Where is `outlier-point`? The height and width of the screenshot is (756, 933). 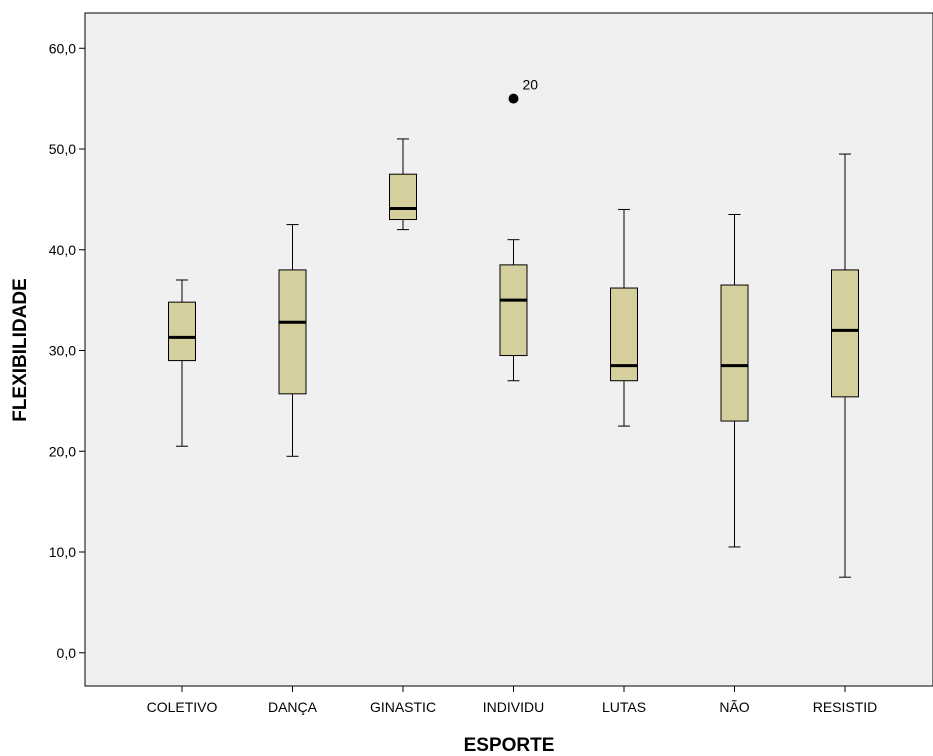 outlier-point is located at coordinates (513, 98).